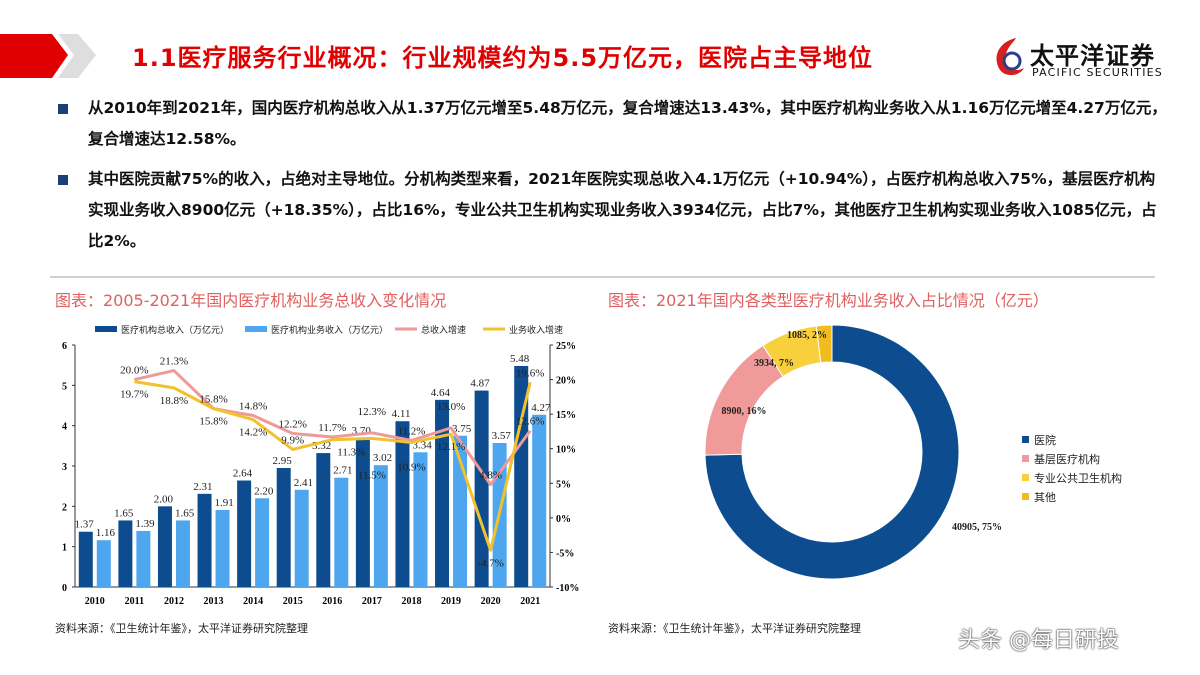 The image size is (1200, 675). Describe the element at coordinates (502, 436) in the screenshot. I see `bar-data-label: 3.57` at that location.